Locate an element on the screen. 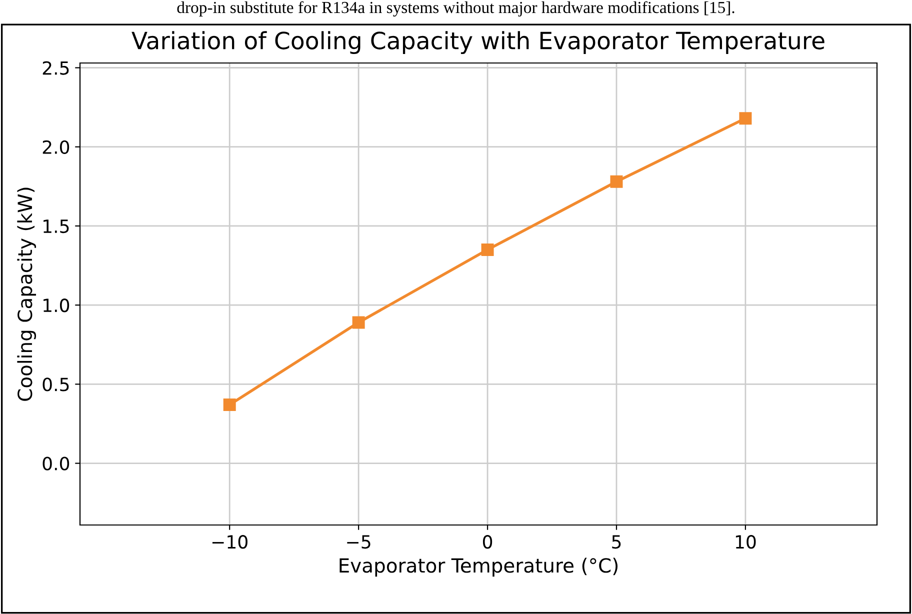 This screenshot has height=614, width=912. x-axis-title: Evaporator Temperature (°C) is located at coordinates (479, 567).